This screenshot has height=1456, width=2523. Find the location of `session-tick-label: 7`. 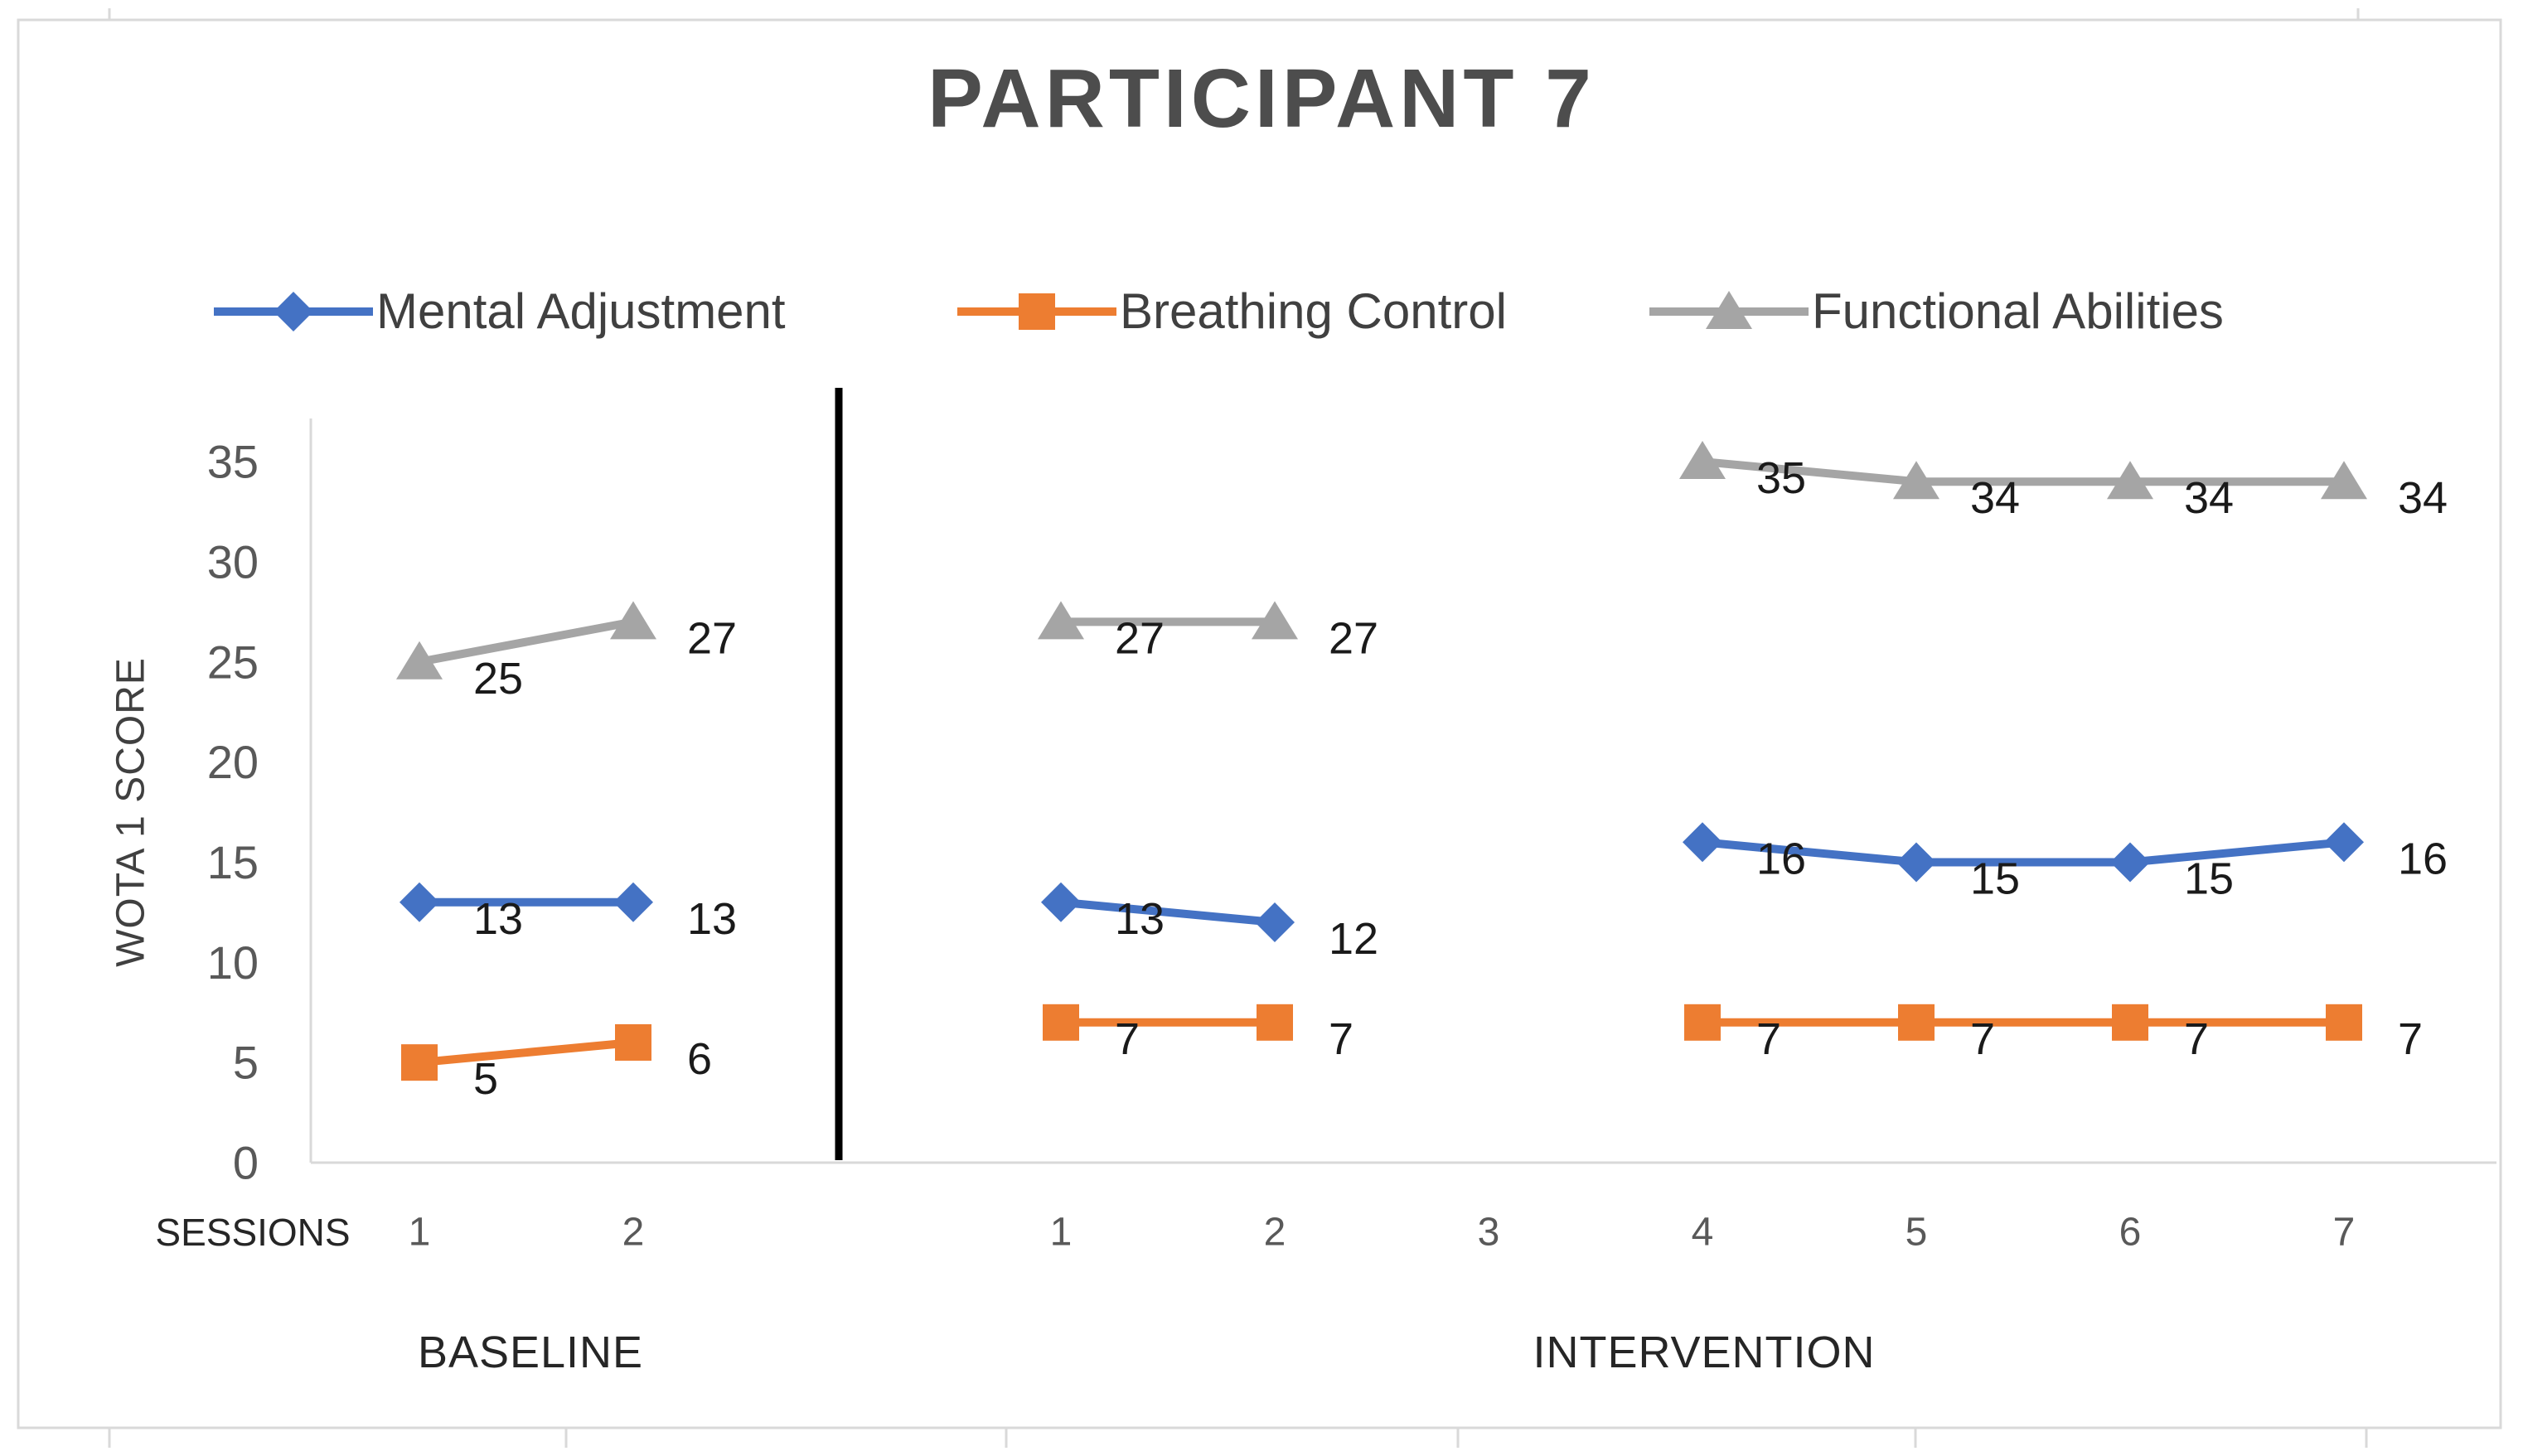

session-tick-label: 7 is located at coordinates (2345, 1233).